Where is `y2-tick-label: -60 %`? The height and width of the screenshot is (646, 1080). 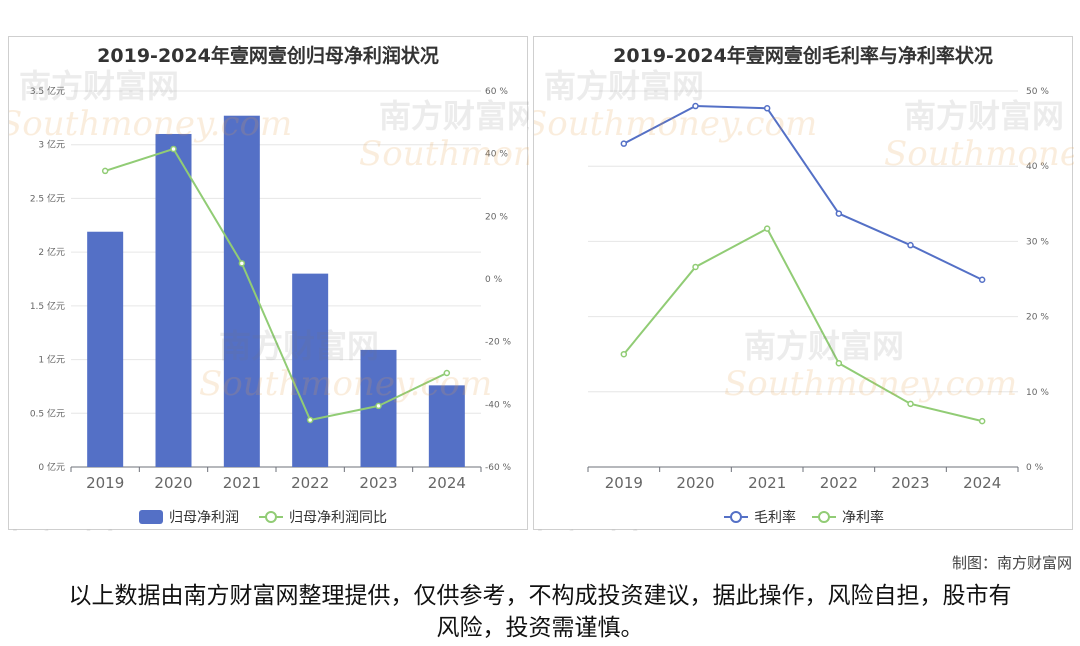
y2-tick-label: -60 % is located at coordinates (498, 468).